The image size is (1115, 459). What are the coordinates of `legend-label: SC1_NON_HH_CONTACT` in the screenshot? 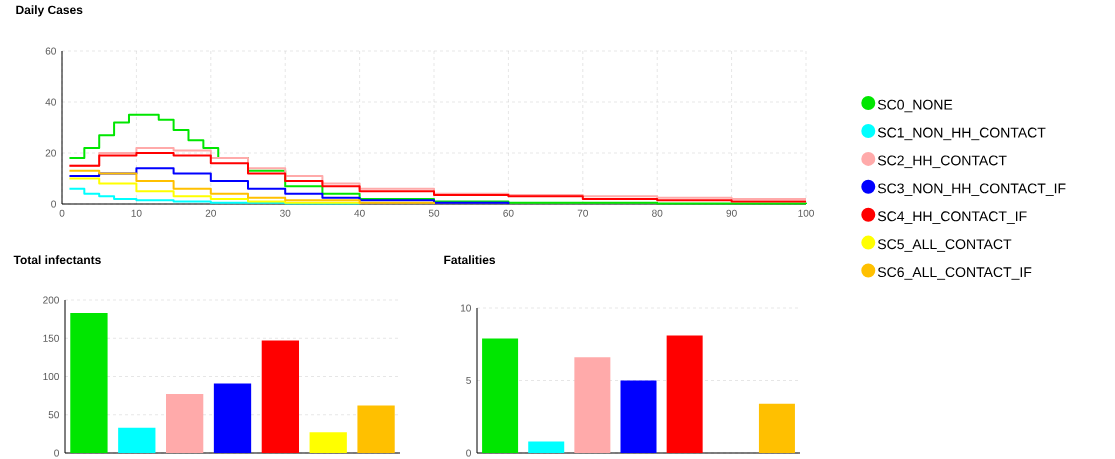 It's located at (961, 134).